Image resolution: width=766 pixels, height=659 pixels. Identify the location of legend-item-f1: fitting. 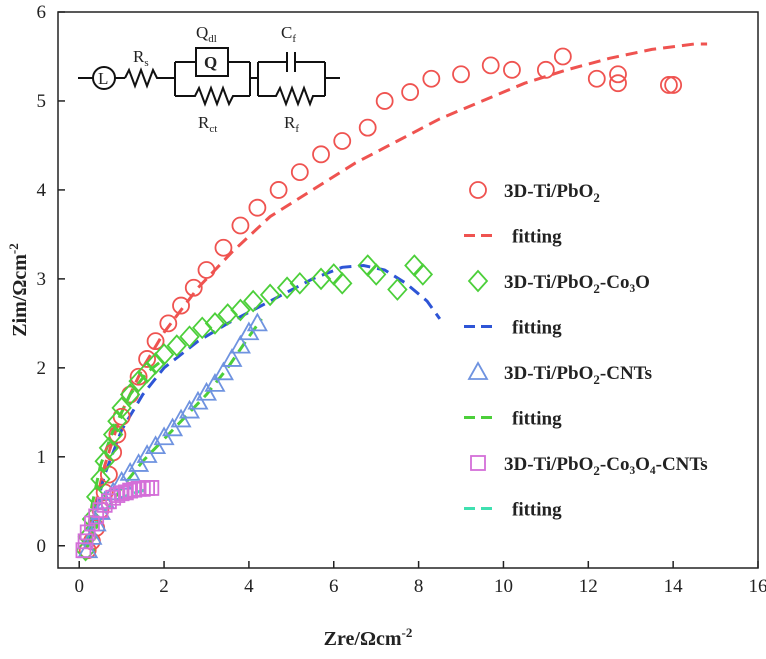
(513, 237).